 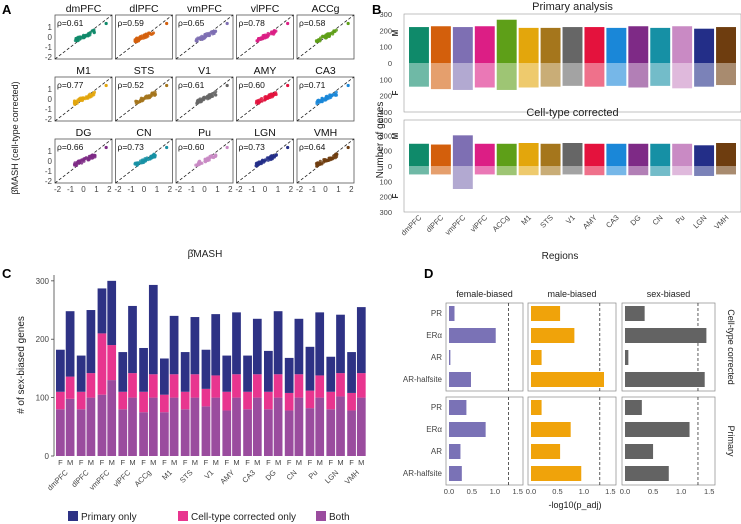 I want to click on bar-celltype-CA3, so click(x=257, y=386).